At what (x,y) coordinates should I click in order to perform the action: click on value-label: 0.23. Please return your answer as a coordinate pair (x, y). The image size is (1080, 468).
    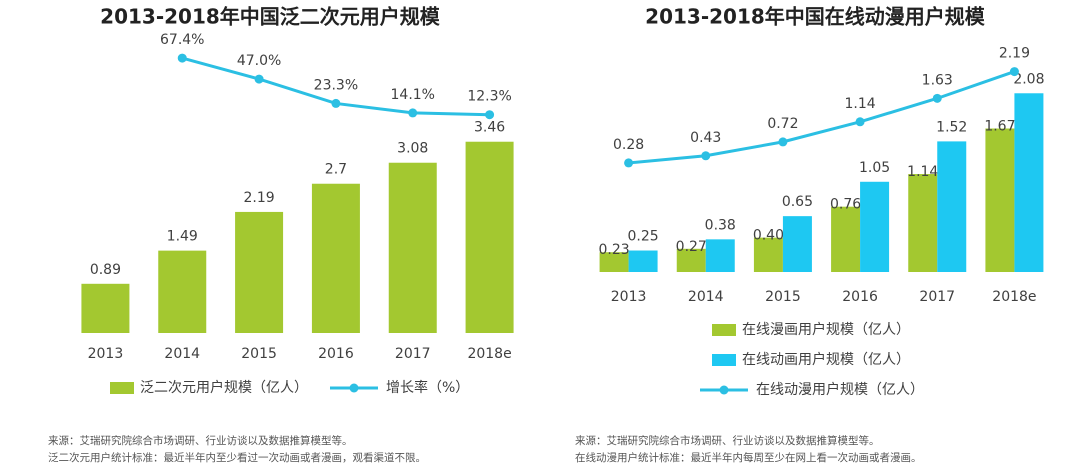
    Looking at the image, I should click on (613, 250).